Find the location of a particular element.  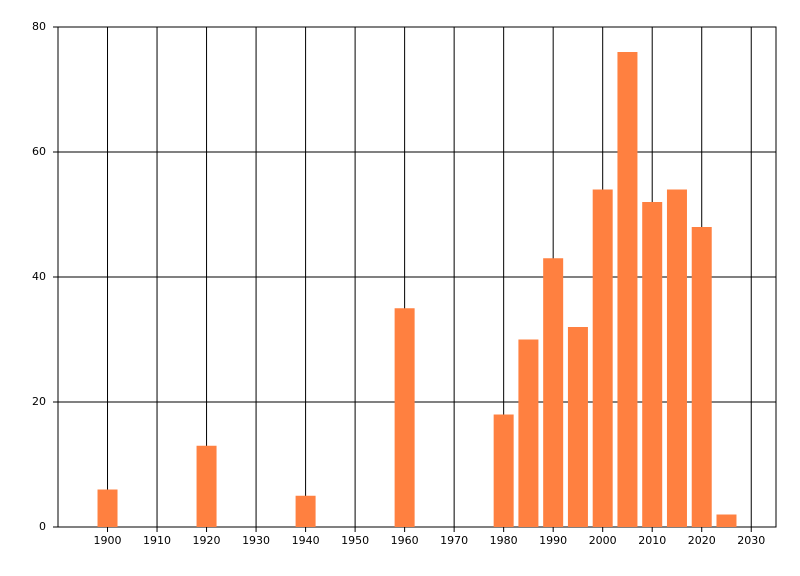

y-tick-label: 60 is located at coordinates (39, 151).